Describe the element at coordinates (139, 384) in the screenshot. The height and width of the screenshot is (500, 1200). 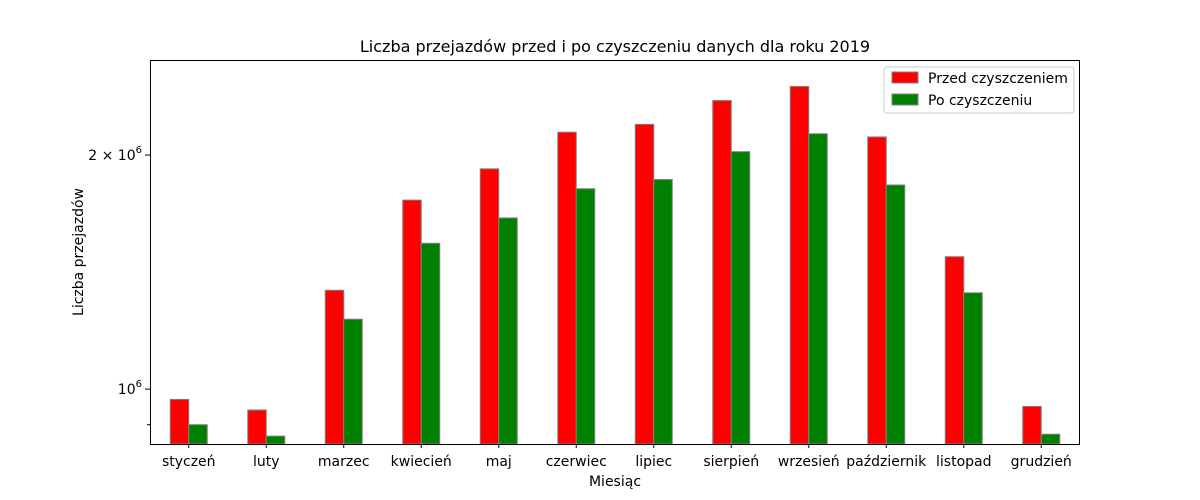
I see `y-tick-exponent-0: 6` at that location.